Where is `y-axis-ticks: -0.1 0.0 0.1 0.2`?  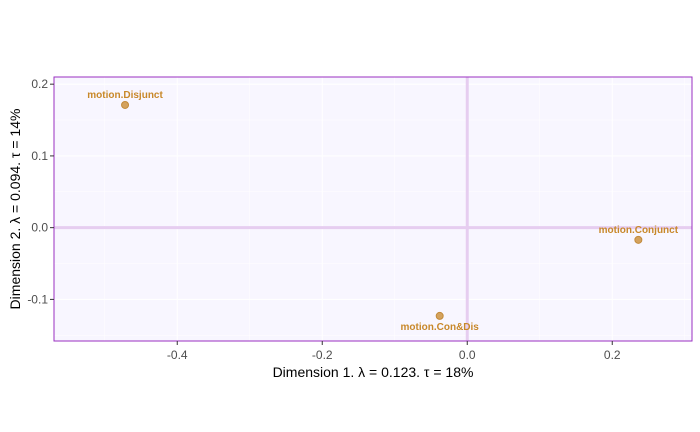 y-axis-ticks: -0.1 0.0 0.1 0.2 is located at coordinates (40, 191).